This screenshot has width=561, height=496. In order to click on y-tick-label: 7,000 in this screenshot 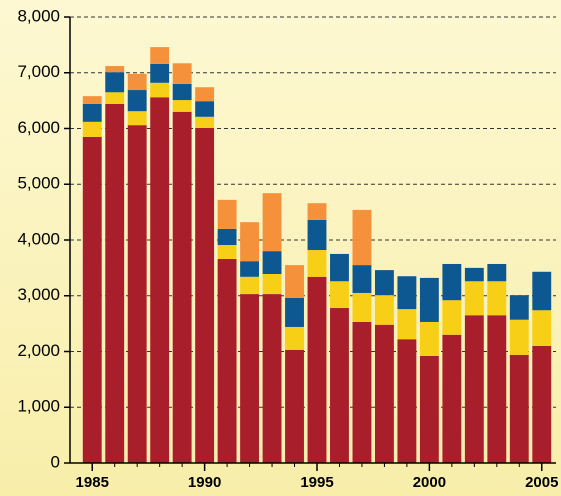, I will do `click(38, 71)`.